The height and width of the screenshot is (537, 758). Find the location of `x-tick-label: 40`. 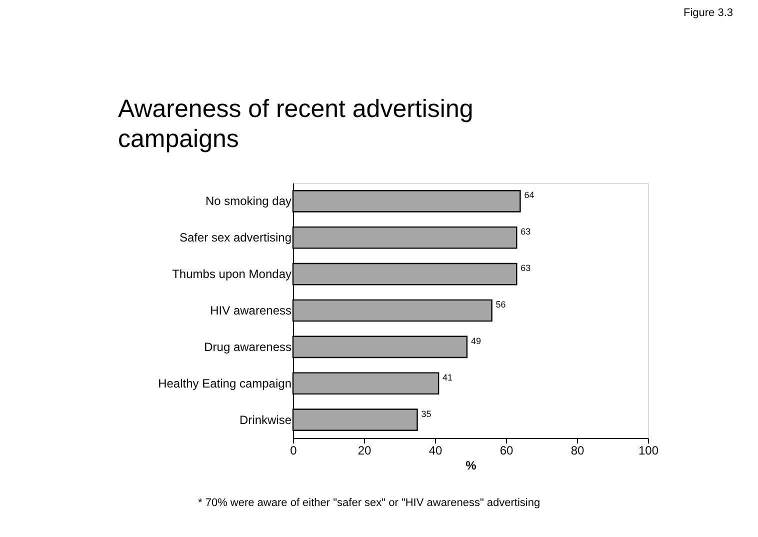

x-tick-label: 40 is located at coordinates (435, 451).